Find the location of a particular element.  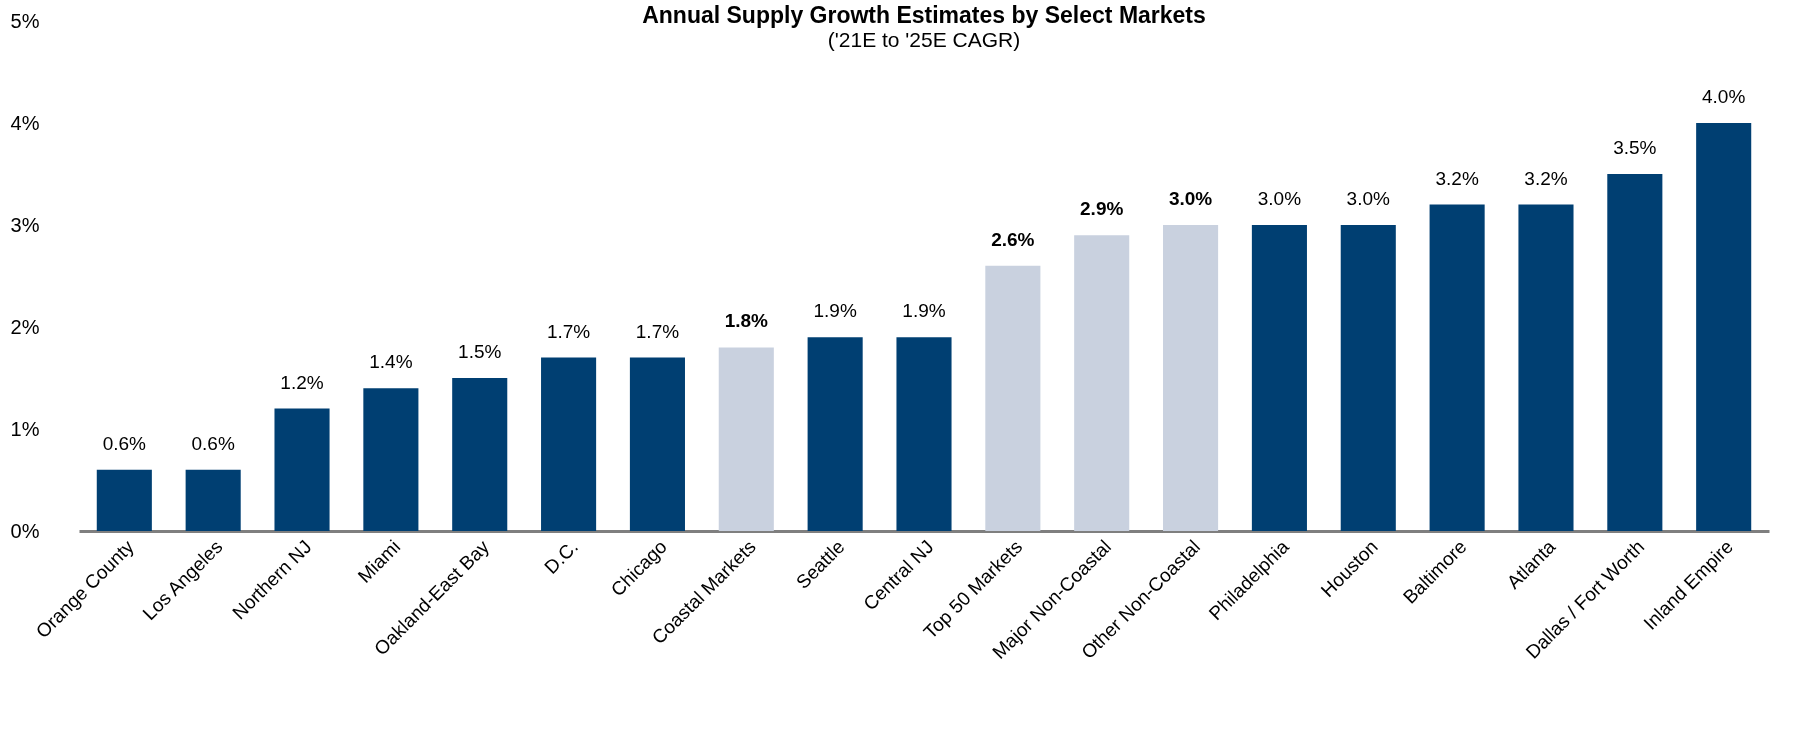

data-label: 1.8% is located at coordinates (746, 321).